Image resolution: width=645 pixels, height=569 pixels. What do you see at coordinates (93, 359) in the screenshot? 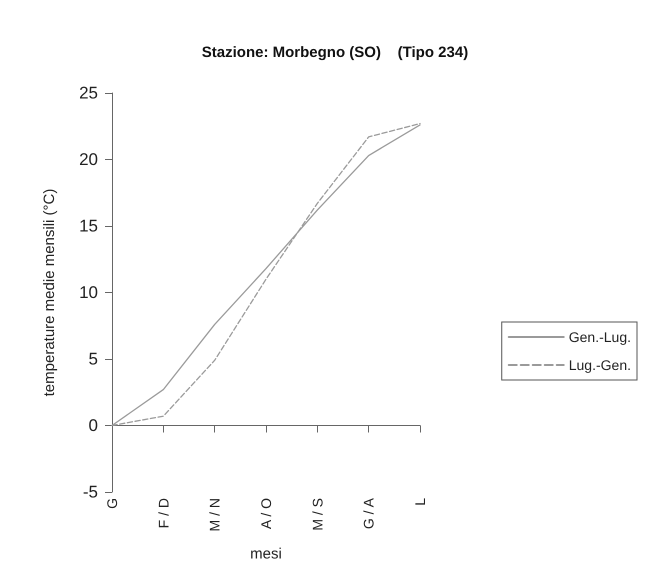
I see `y-tick-label: 5` at bounding box center [93, 359].